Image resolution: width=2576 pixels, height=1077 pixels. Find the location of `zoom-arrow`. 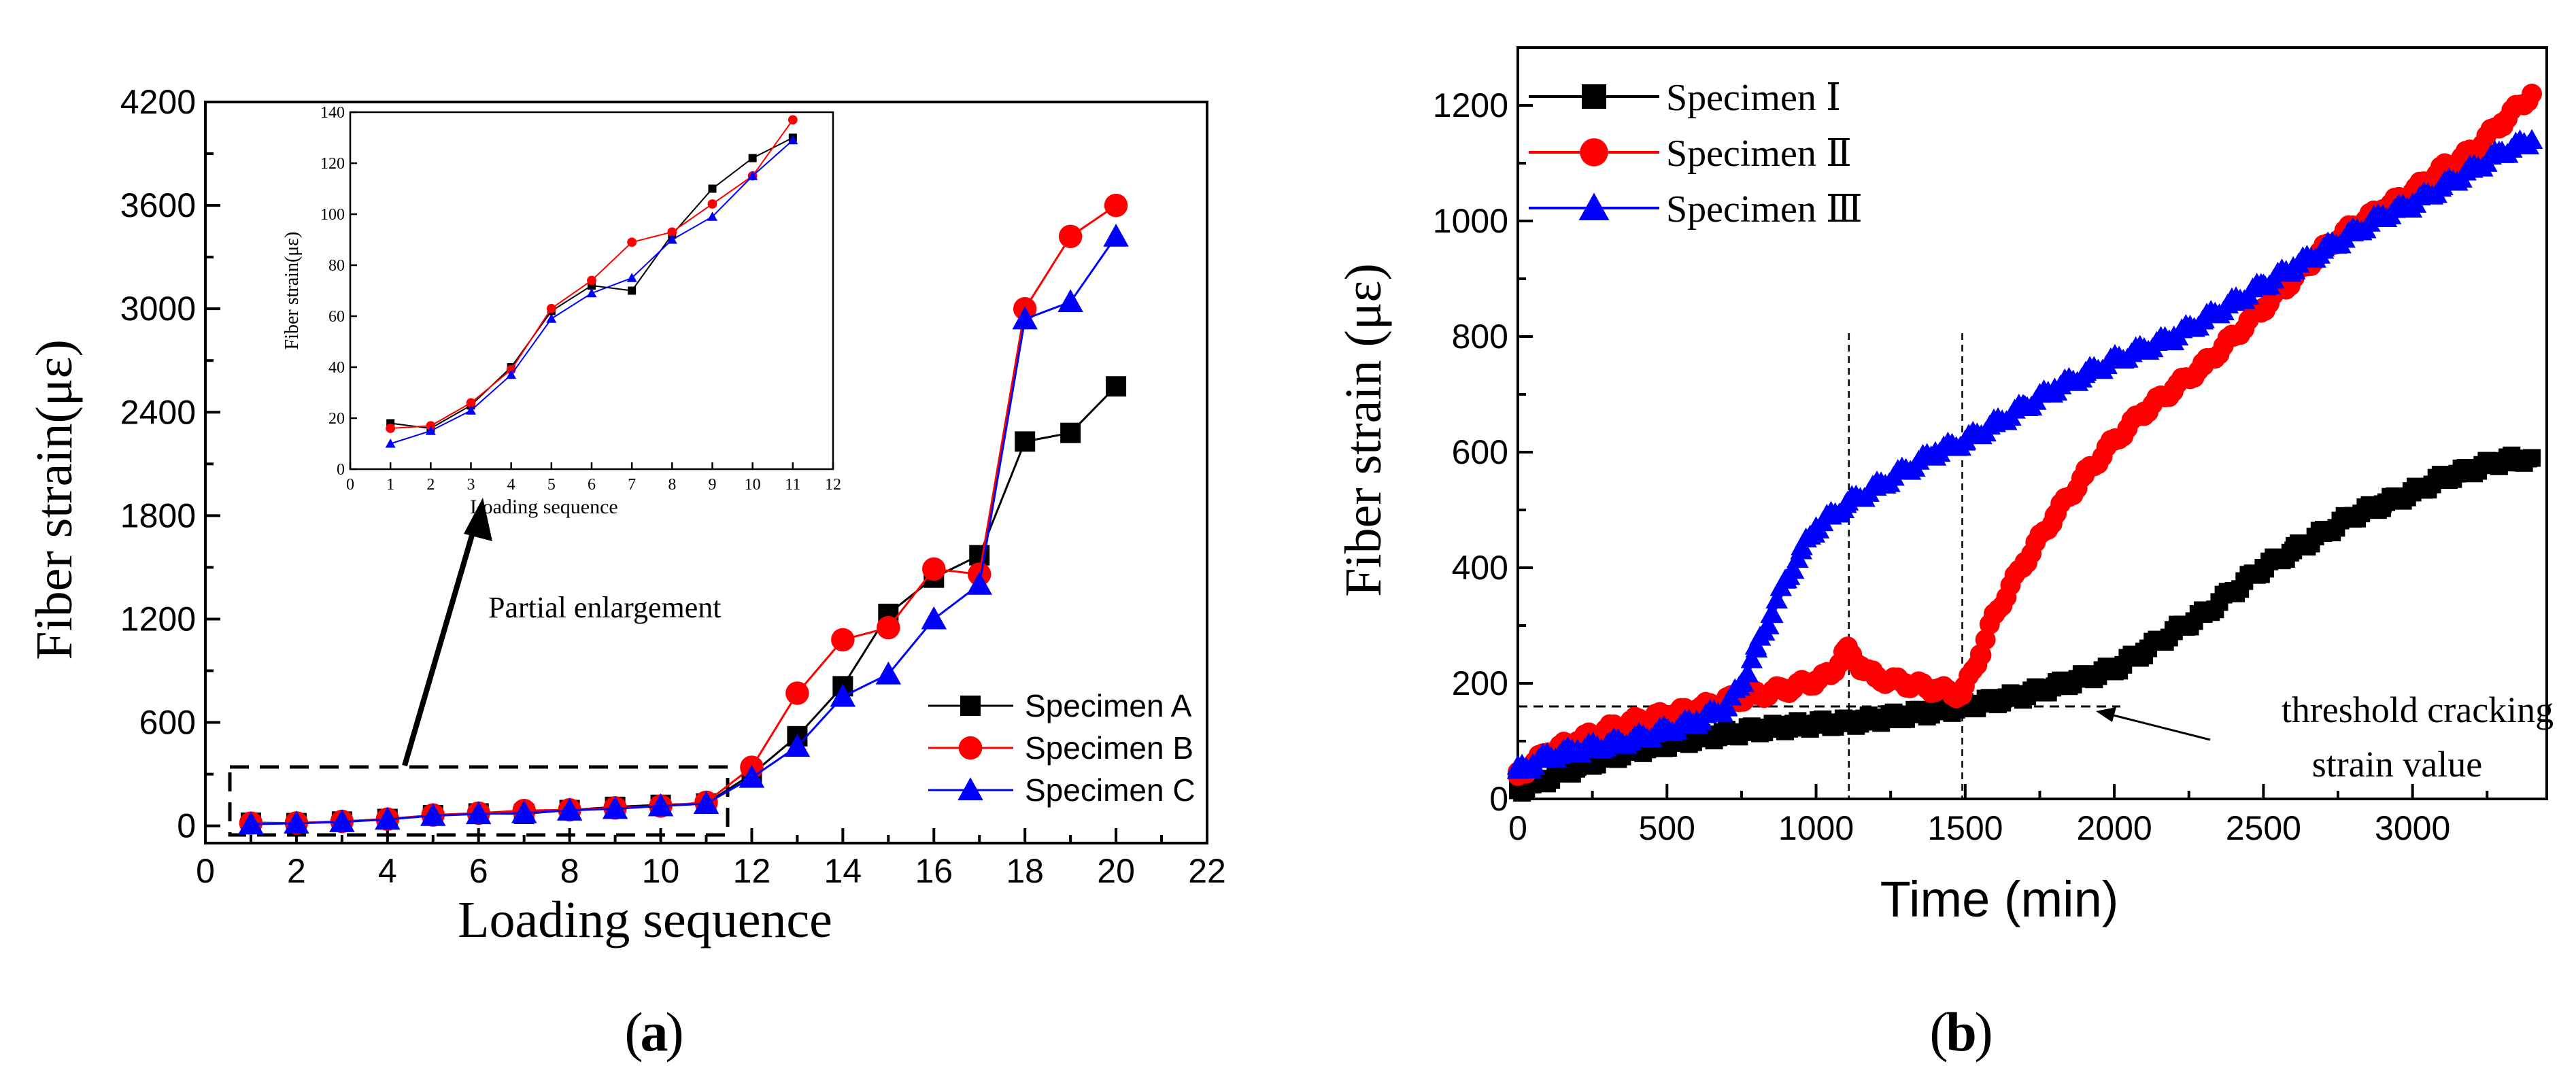

zoom-arrow is located at coordinates (441, 641).